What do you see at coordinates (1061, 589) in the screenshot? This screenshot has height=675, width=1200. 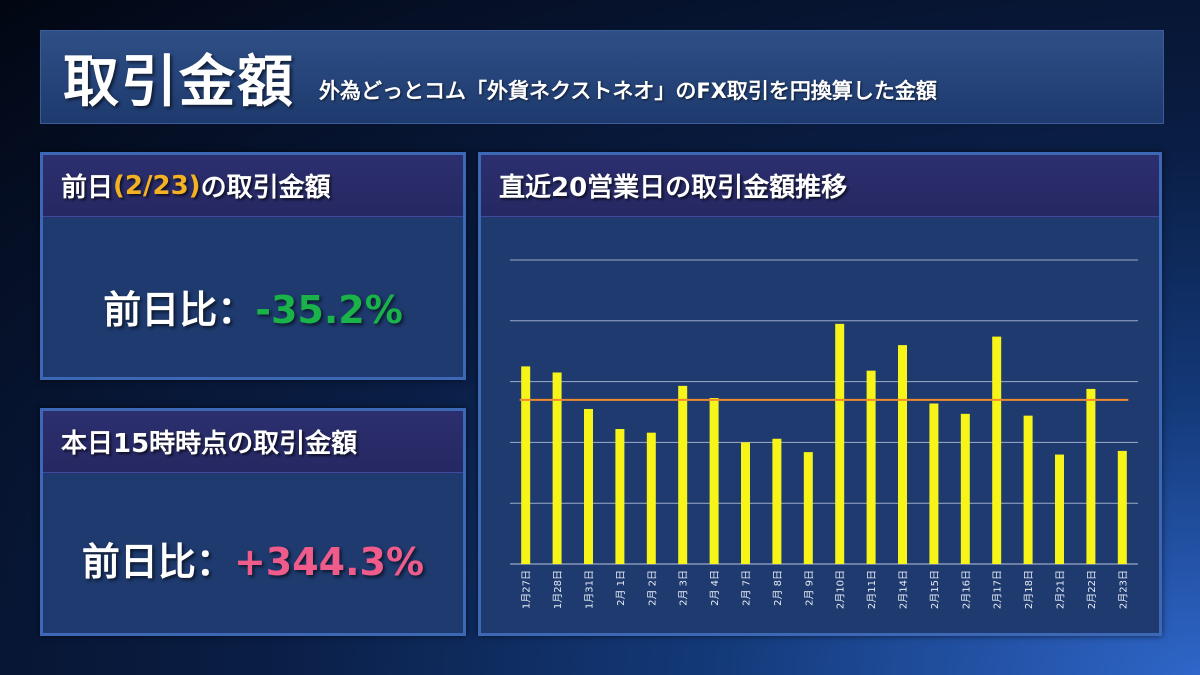 I see `x-tick-label: 2月21日` at bounding box center [1061, 589].